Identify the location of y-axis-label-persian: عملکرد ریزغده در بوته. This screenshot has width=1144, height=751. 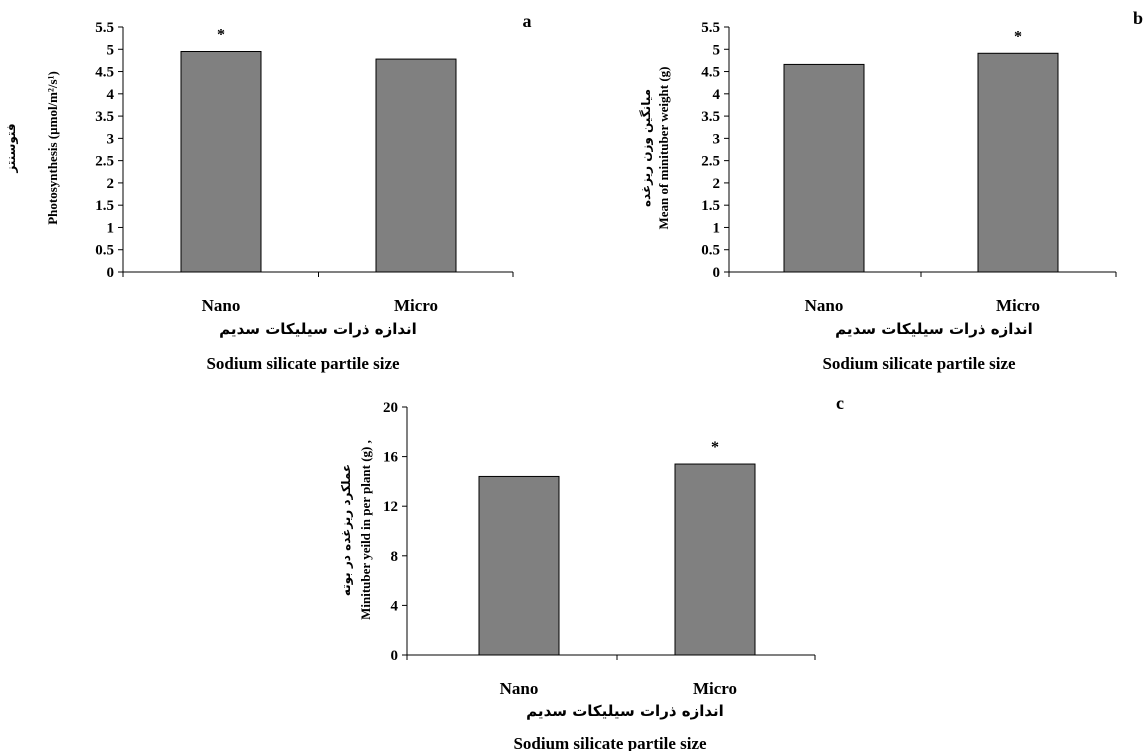
(346, 530).